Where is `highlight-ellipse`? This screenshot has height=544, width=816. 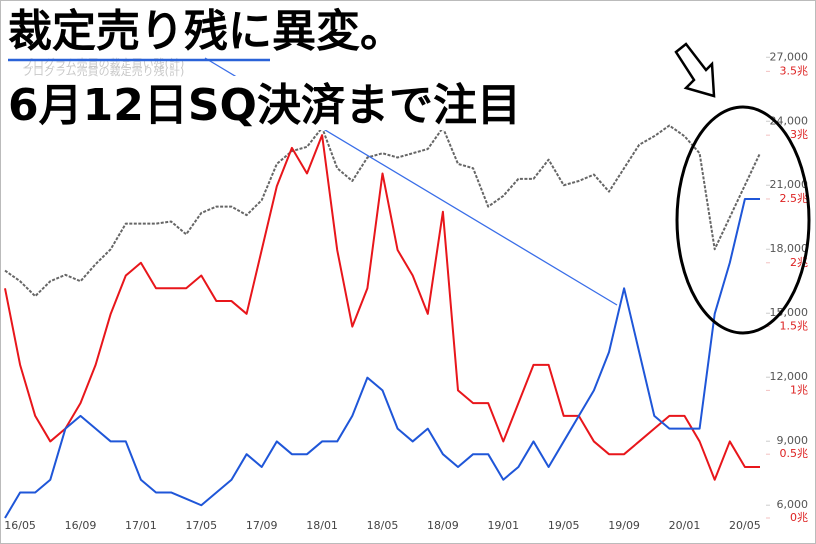 highlight-ellipse is located at coordinates (743, 220).